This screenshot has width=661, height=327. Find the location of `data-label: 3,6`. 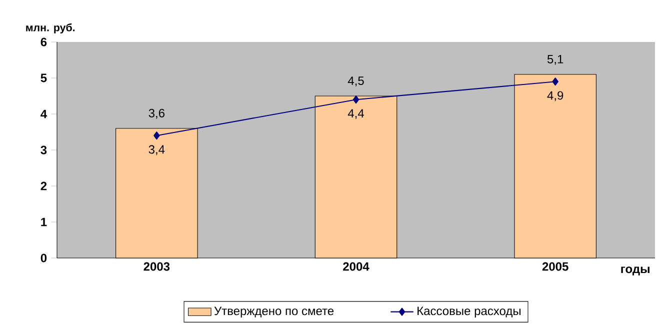

data-label: 3,6 is located at coordinates (156, 113).